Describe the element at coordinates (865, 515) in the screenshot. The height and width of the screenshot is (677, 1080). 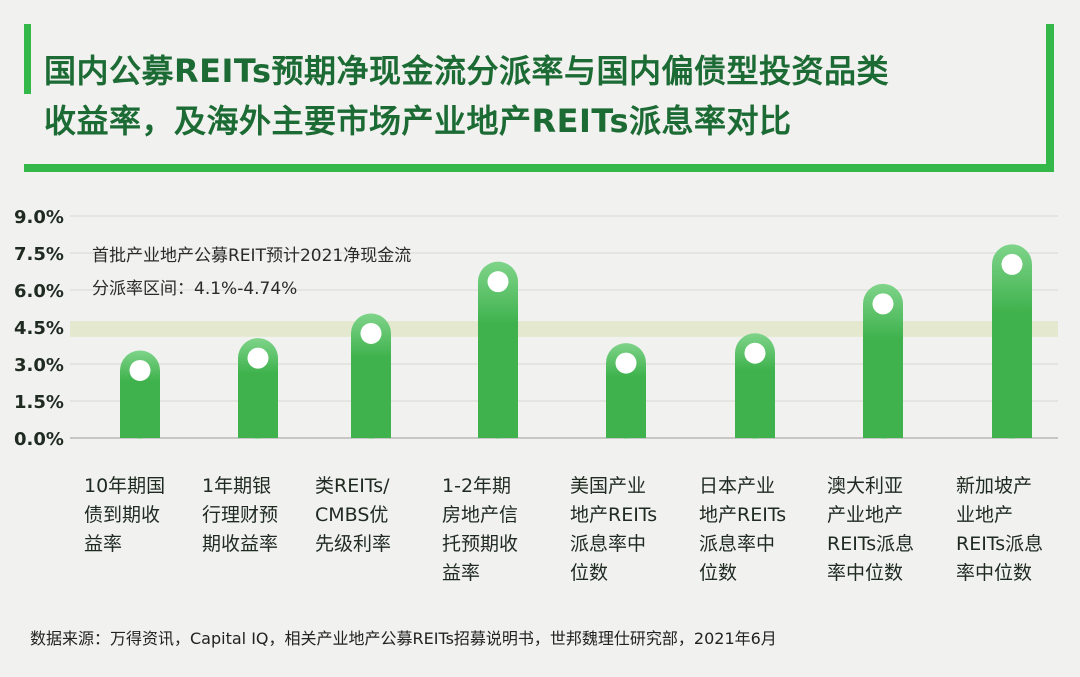
I see `x-category-label: 产业地产` at that location.